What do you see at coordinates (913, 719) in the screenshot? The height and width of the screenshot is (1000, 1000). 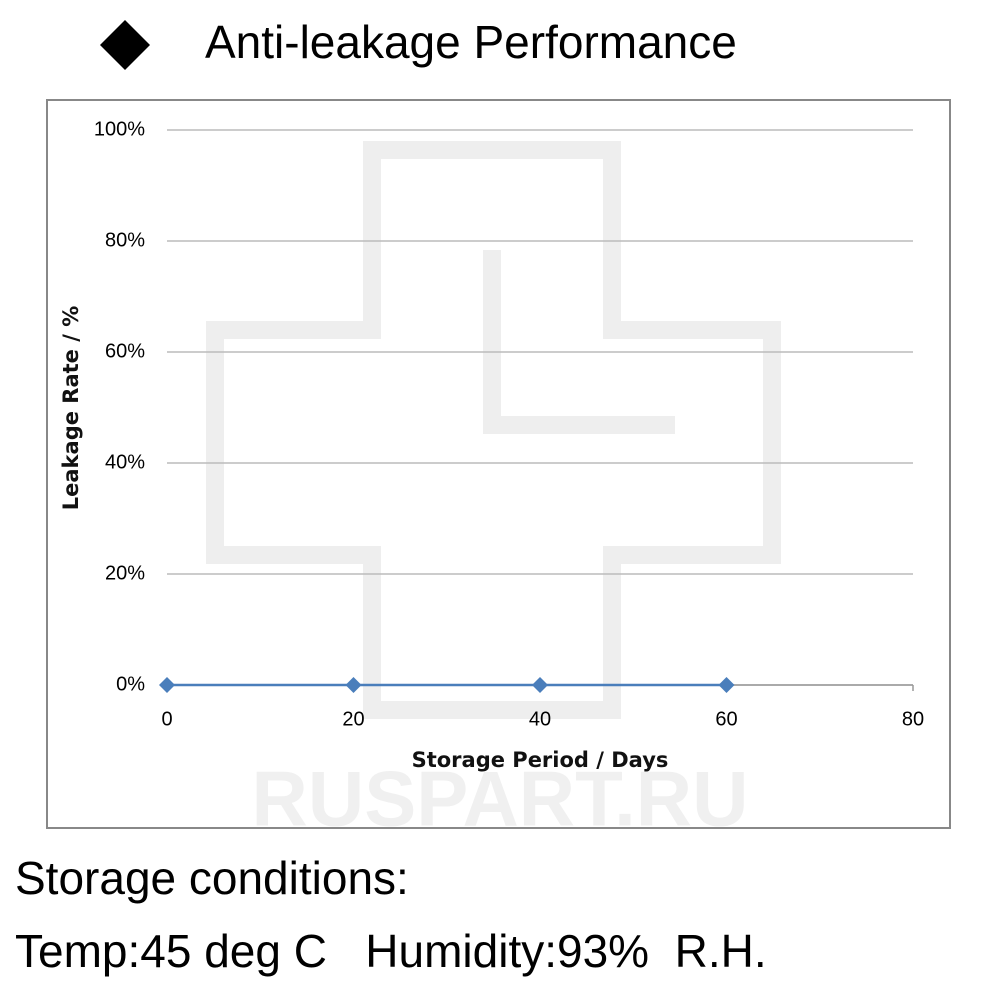 I see `x-tick-label: 80` at bounding box center [913, 719].